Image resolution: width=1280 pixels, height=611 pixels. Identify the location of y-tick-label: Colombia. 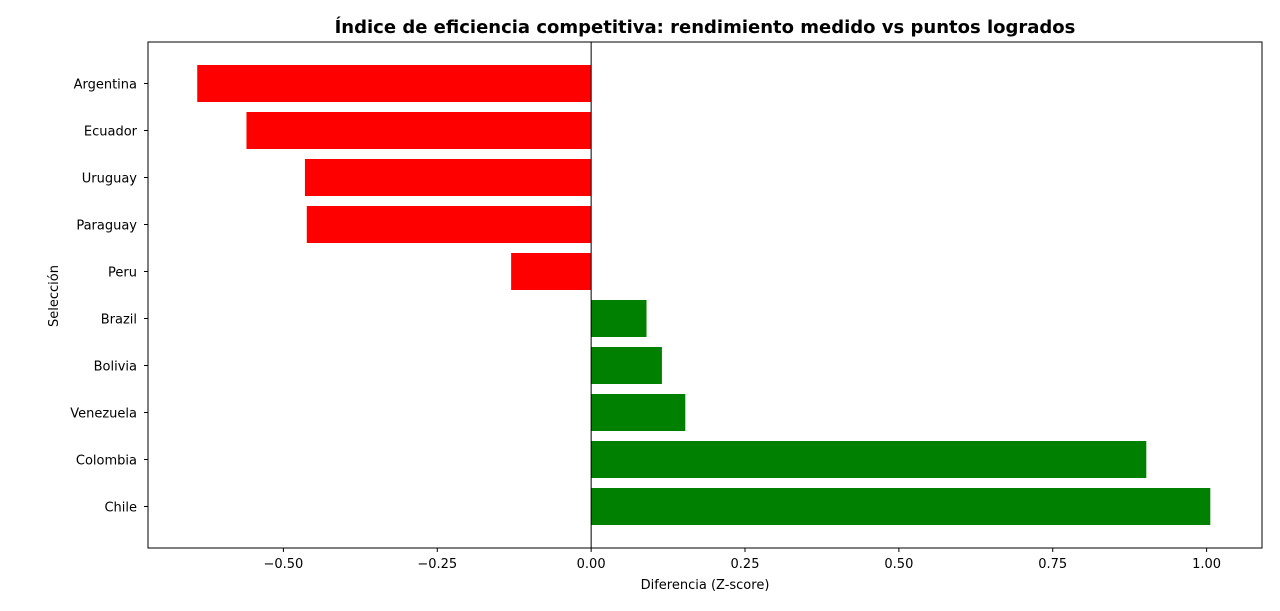
(106, 461).